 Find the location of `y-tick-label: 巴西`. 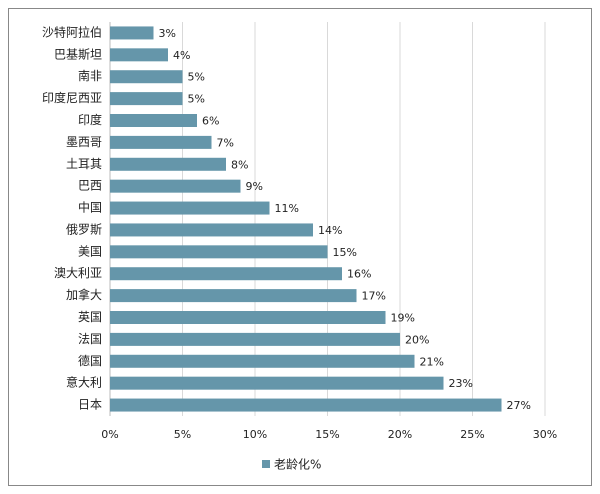

y-tick-label: 巴西 is located at coordinates (90, 186).